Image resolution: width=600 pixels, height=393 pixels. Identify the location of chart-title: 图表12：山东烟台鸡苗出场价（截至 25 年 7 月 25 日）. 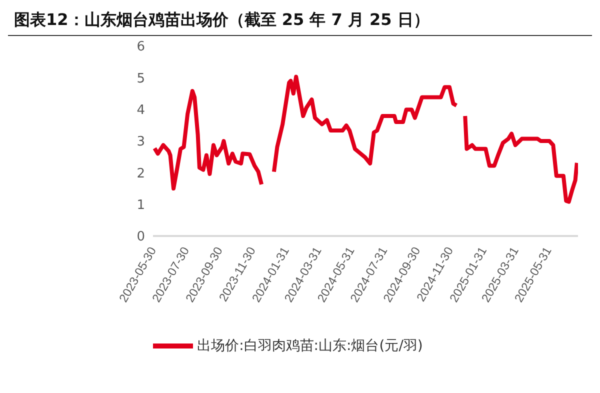
(300, 22).